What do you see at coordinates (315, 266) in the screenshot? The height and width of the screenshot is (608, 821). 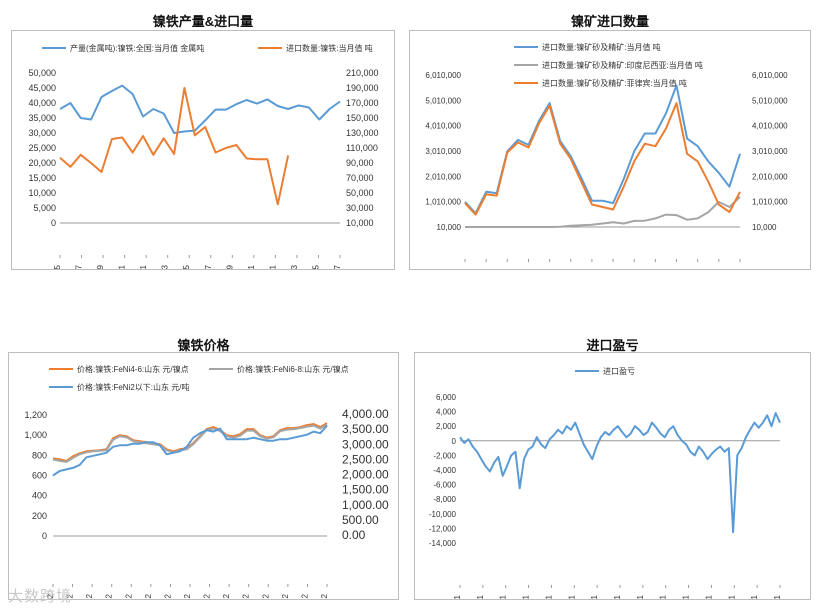 I see `x-tick-label: 2018-05` at bounding box center [315, 266].